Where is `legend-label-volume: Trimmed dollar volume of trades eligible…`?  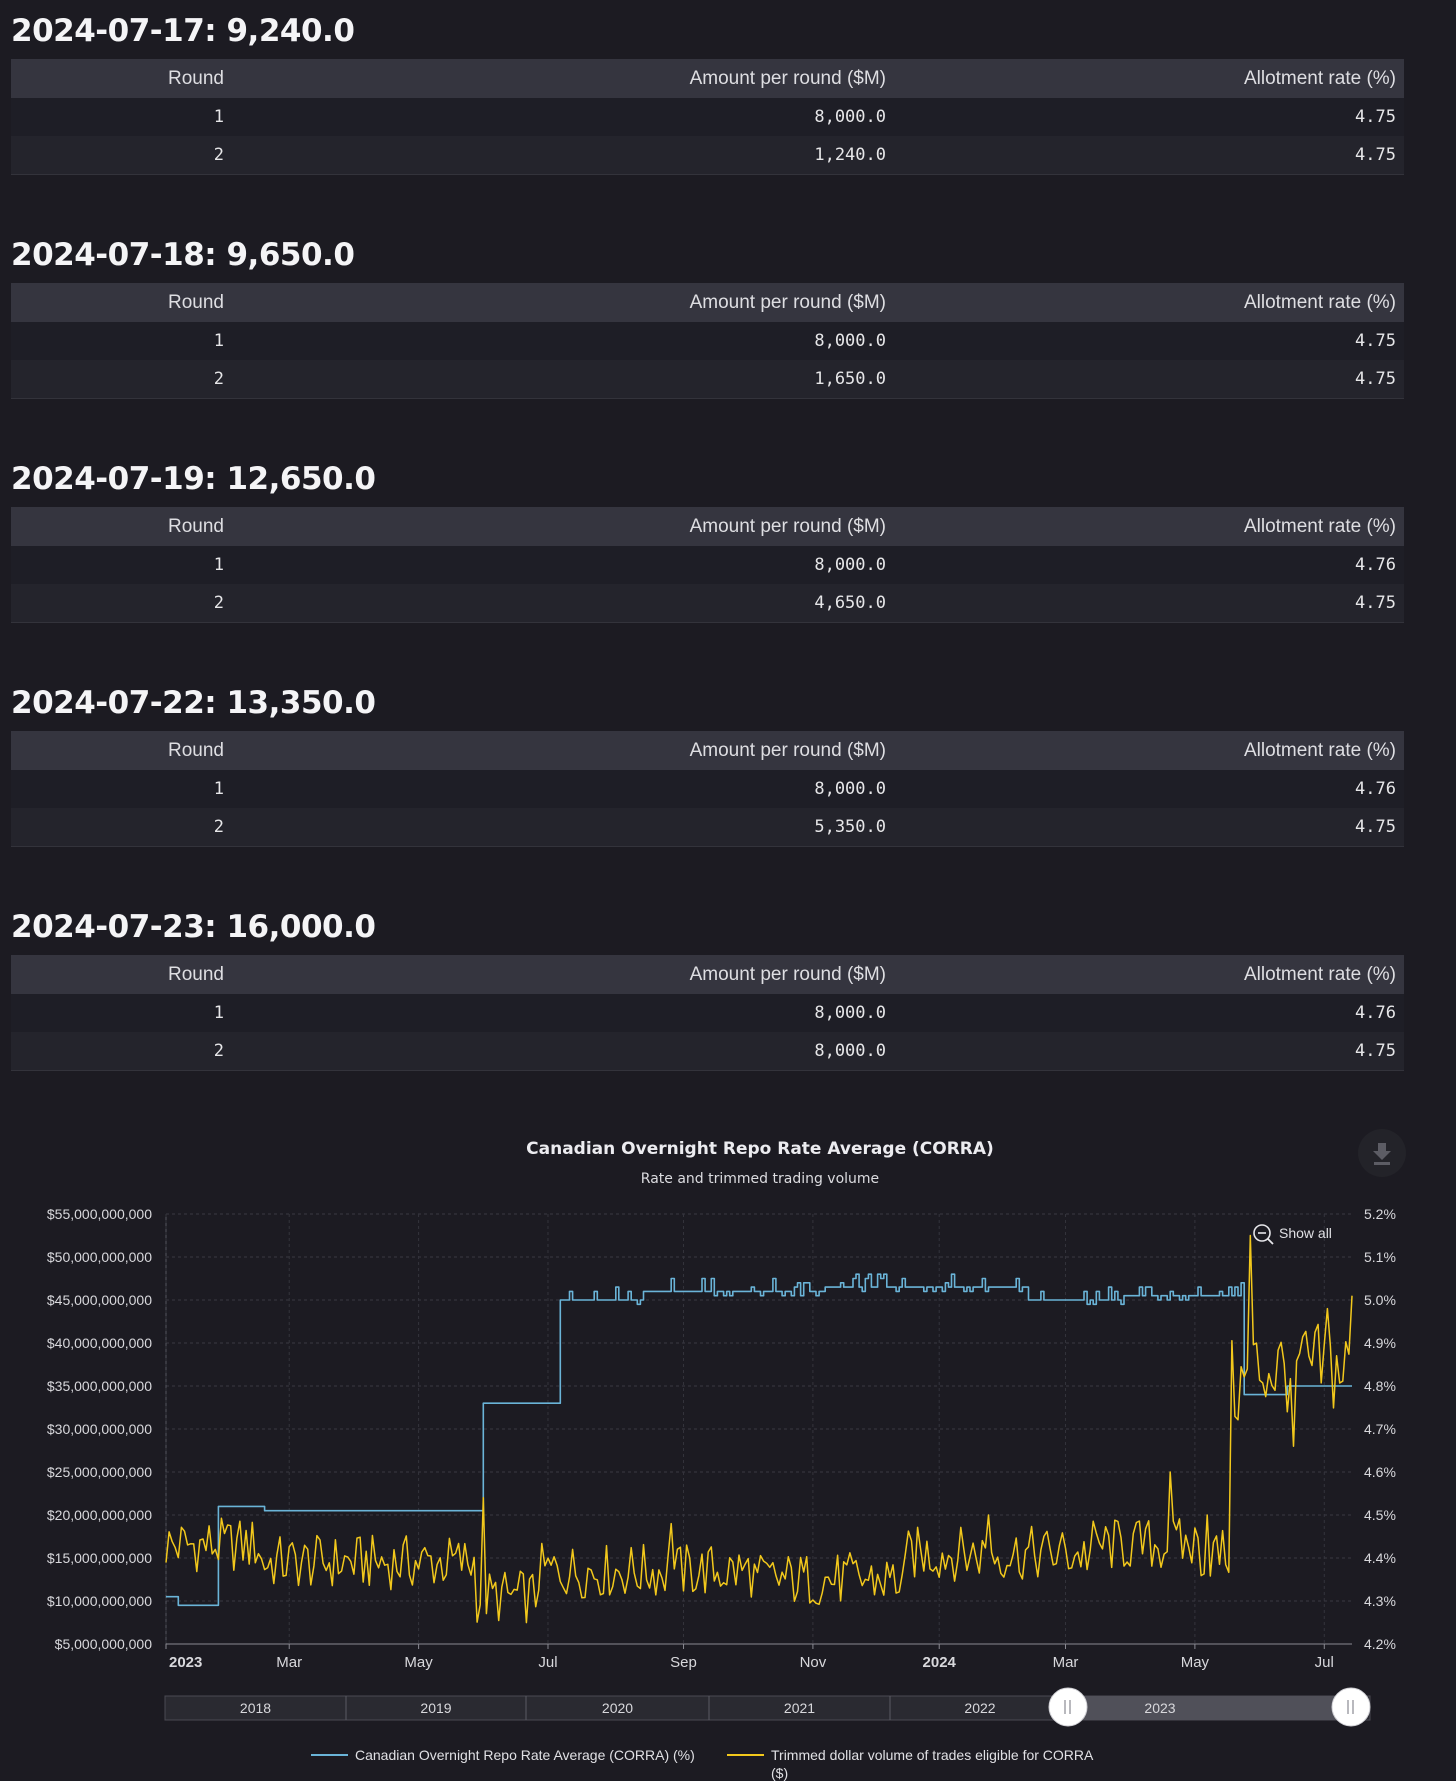
legend-label-volume: Trimmed dollar volume of trades eligible… is located at coordinates (934, 1764).